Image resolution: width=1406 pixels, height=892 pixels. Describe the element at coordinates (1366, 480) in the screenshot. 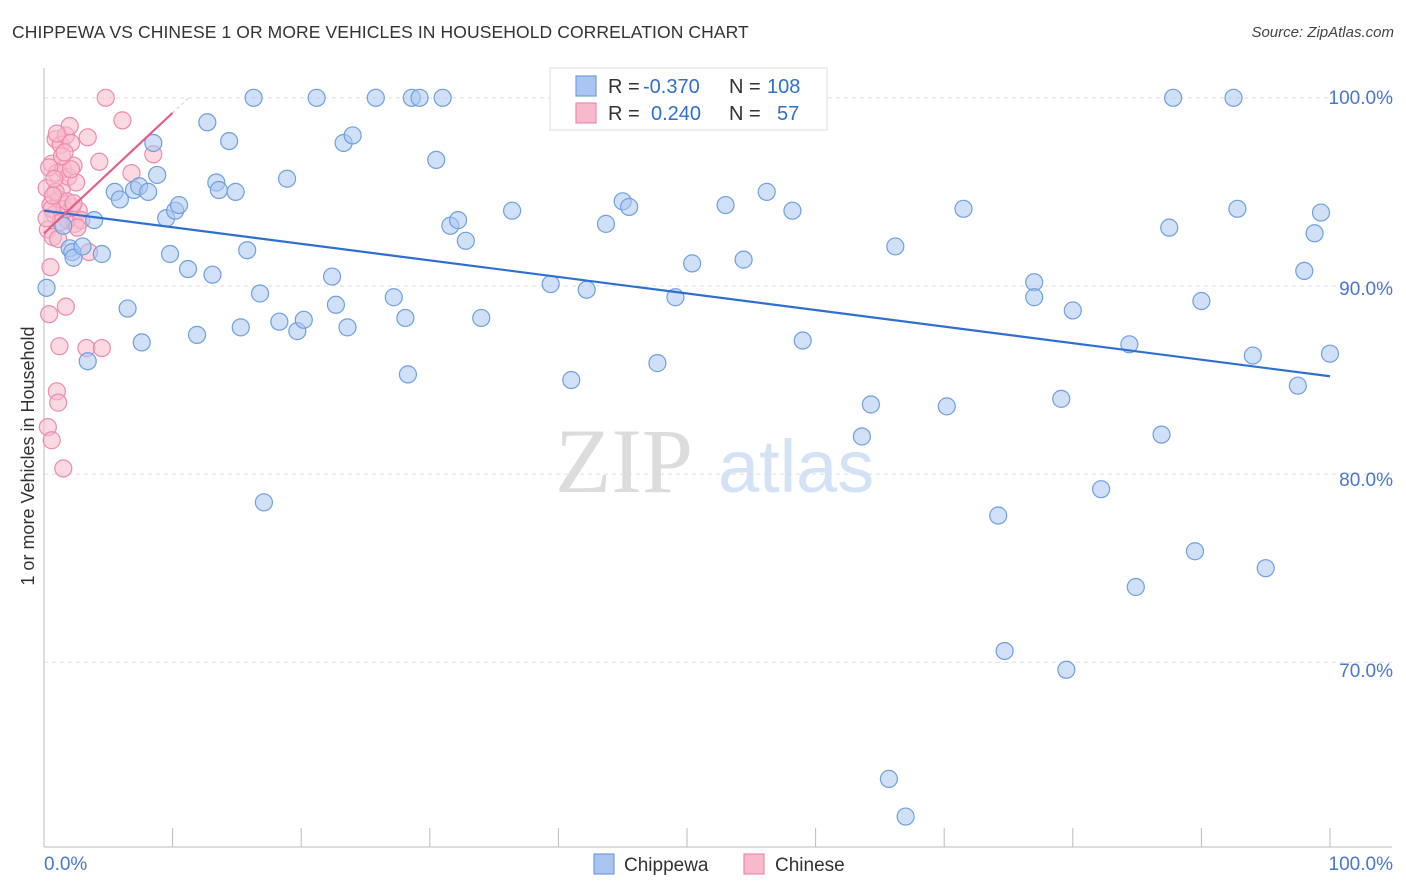

I see `y-tick-label: 80.0%` at that location.